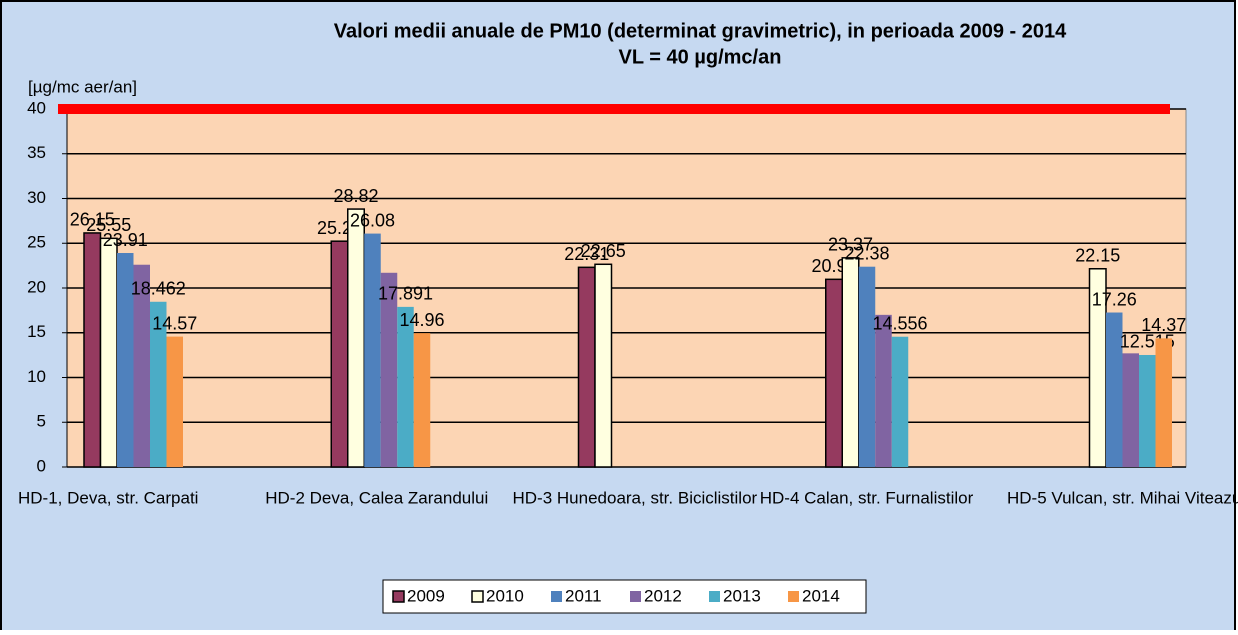  What do you see at coordinates (586, 254) in the screenshot?
I see `value-label: 22.31` at bounding box center [586, 254].